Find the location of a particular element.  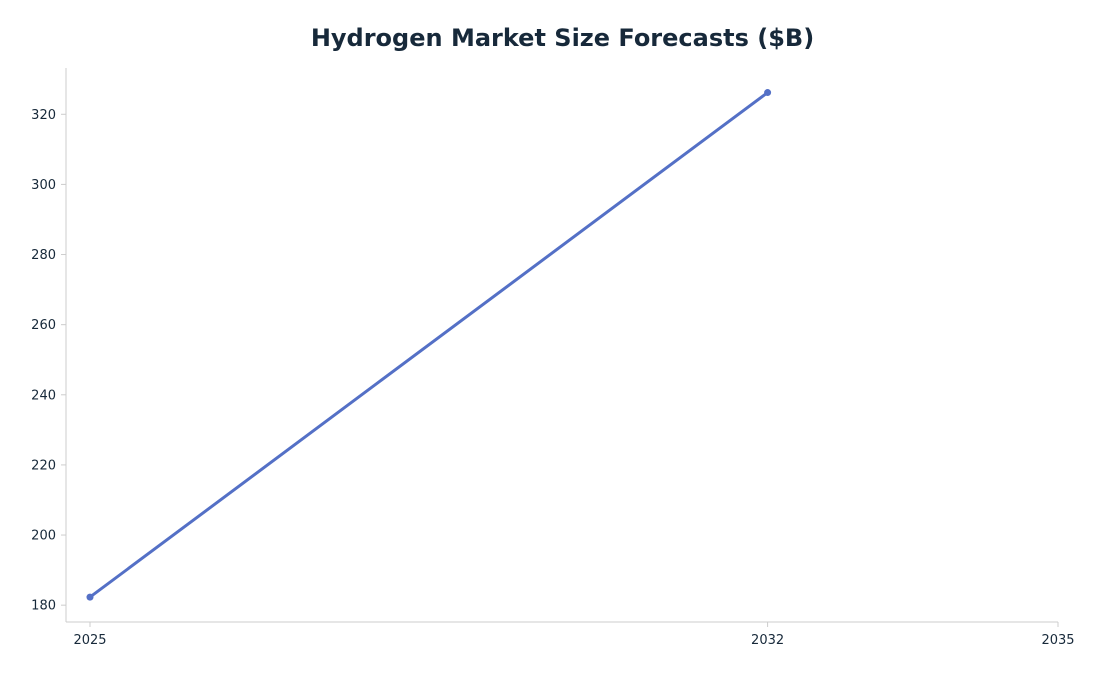

y-tick-label: 280 is located at coordinates (43, 255).